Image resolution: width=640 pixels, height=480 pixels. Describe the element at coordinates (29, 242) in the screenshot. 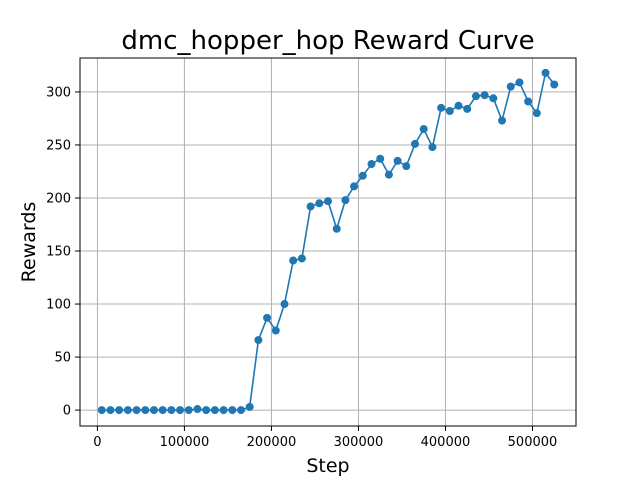

I see `y-axis-label: Rewards` at that location.